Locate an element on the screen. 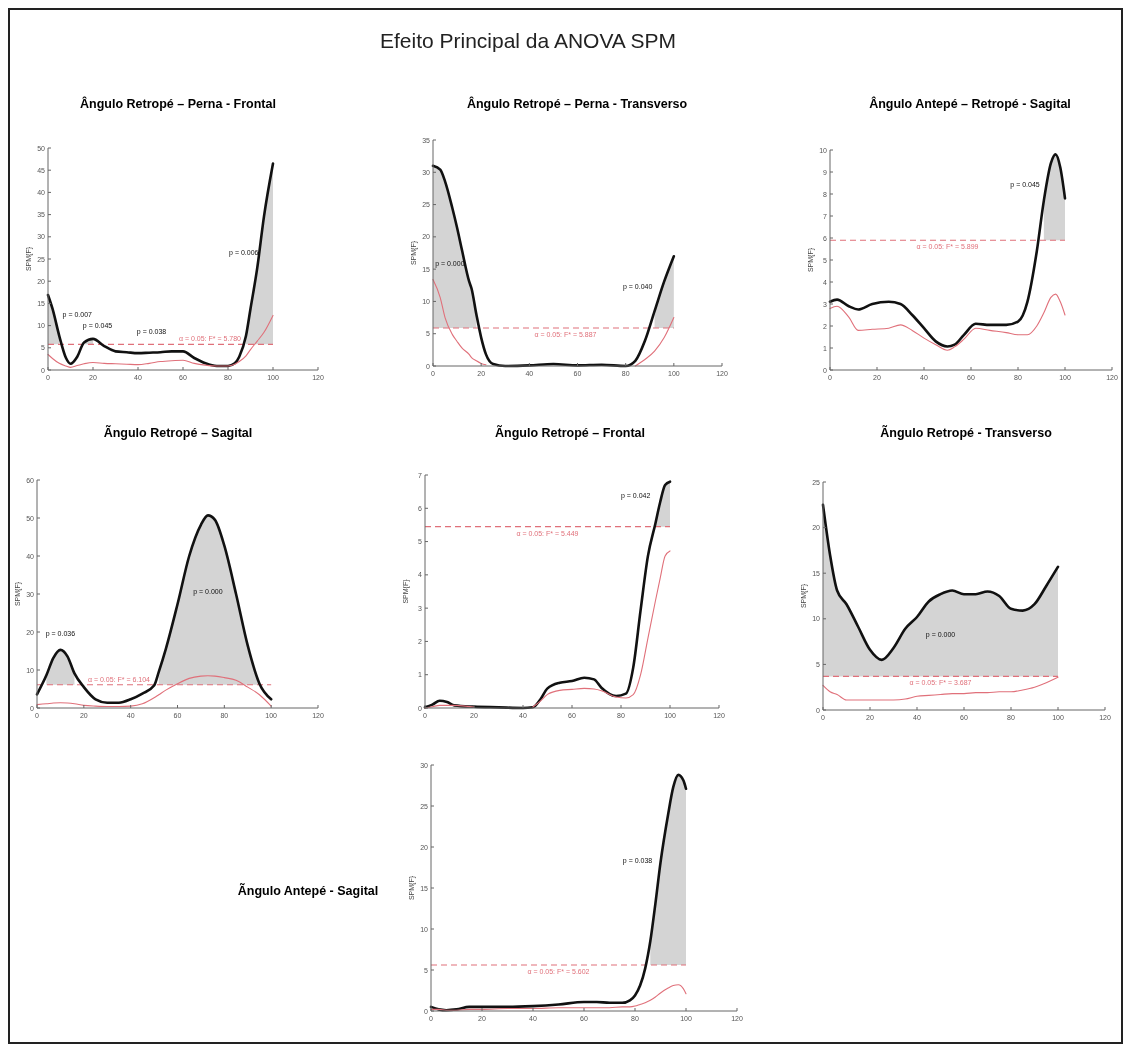 The height and width of the screenshot is (1052, 1131). text: Efeito Principal da ANOVA SPM is located at coordinates (528, 40).